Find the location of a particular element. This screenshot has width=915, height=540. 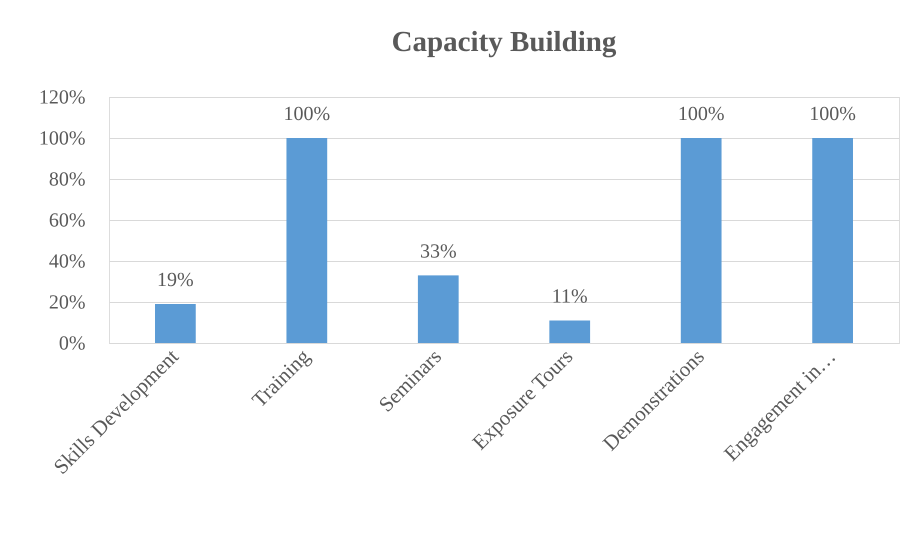

y-tick-label: 20% is located at coordinates (67, 303).